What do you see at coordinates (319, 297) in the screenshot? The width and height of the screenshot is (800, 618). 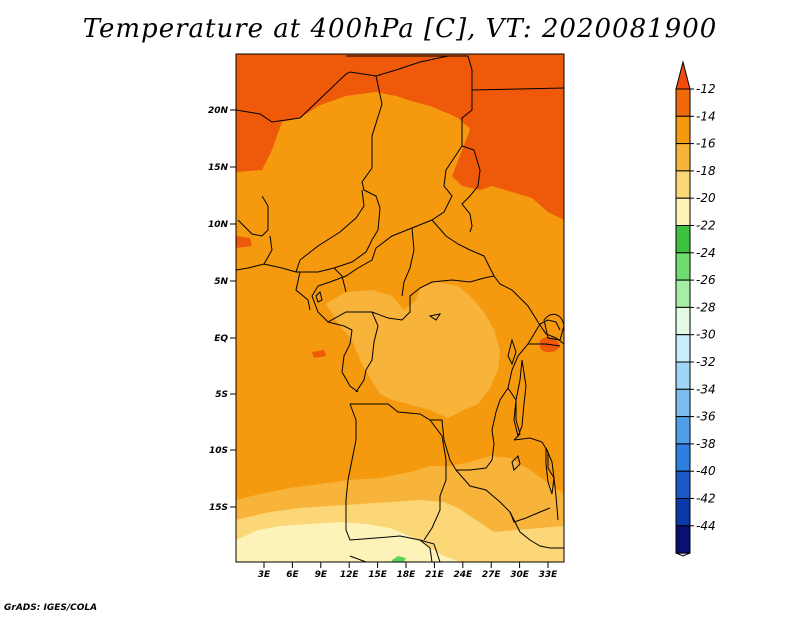 I see `lake-bioko` at bounding box center [319, 297].